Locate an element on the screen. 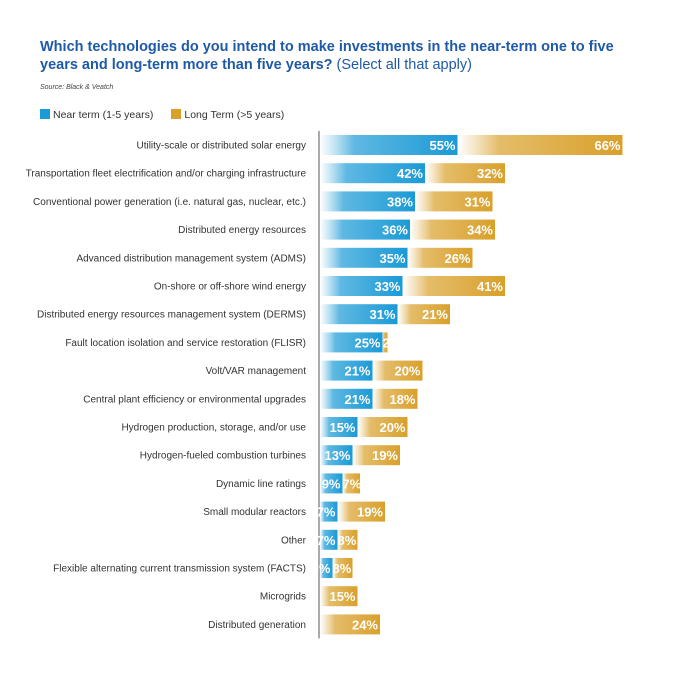 Image resolution: width=675 pixels, height=675 pixels. legend-item-near-term: Near term (1-5 years) is located at coordinates (96, 115).